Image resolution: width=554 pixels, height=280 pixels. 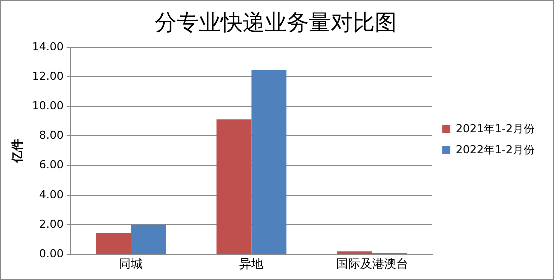 I want to click on y-tick-label: 14.00, so click(x=48, y=47).